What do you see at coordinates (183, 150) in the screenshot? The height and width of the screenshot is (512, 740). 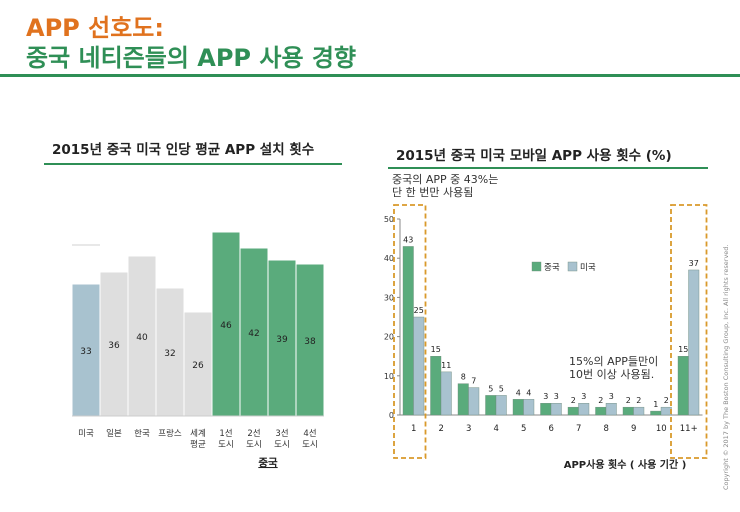 I see `chart1-title: 2015년 중국 미국 인당 평균 APP 설치 횟수` at bounding box center [183, 150].